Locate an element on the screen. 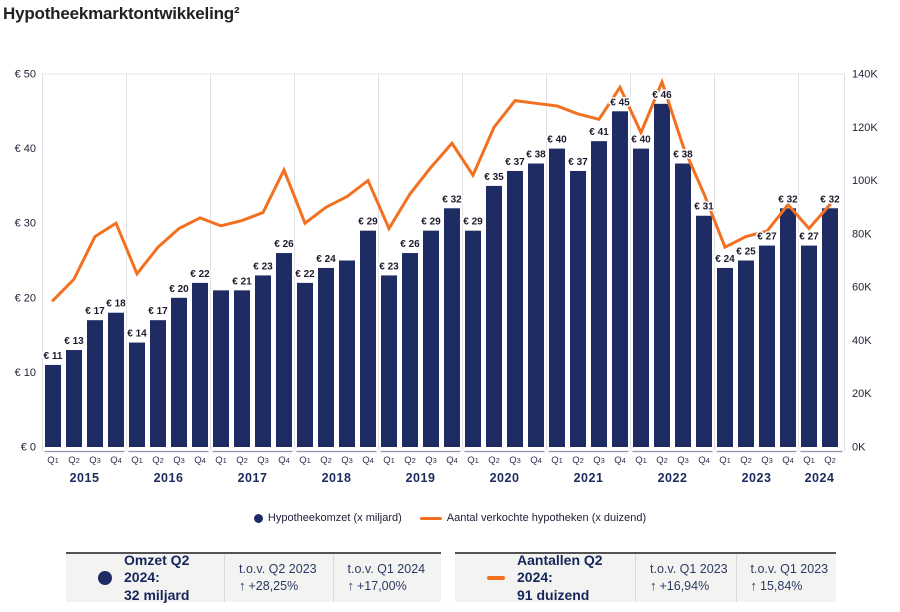  bar-value-label: € 31 is located at coordinates (704, 207).